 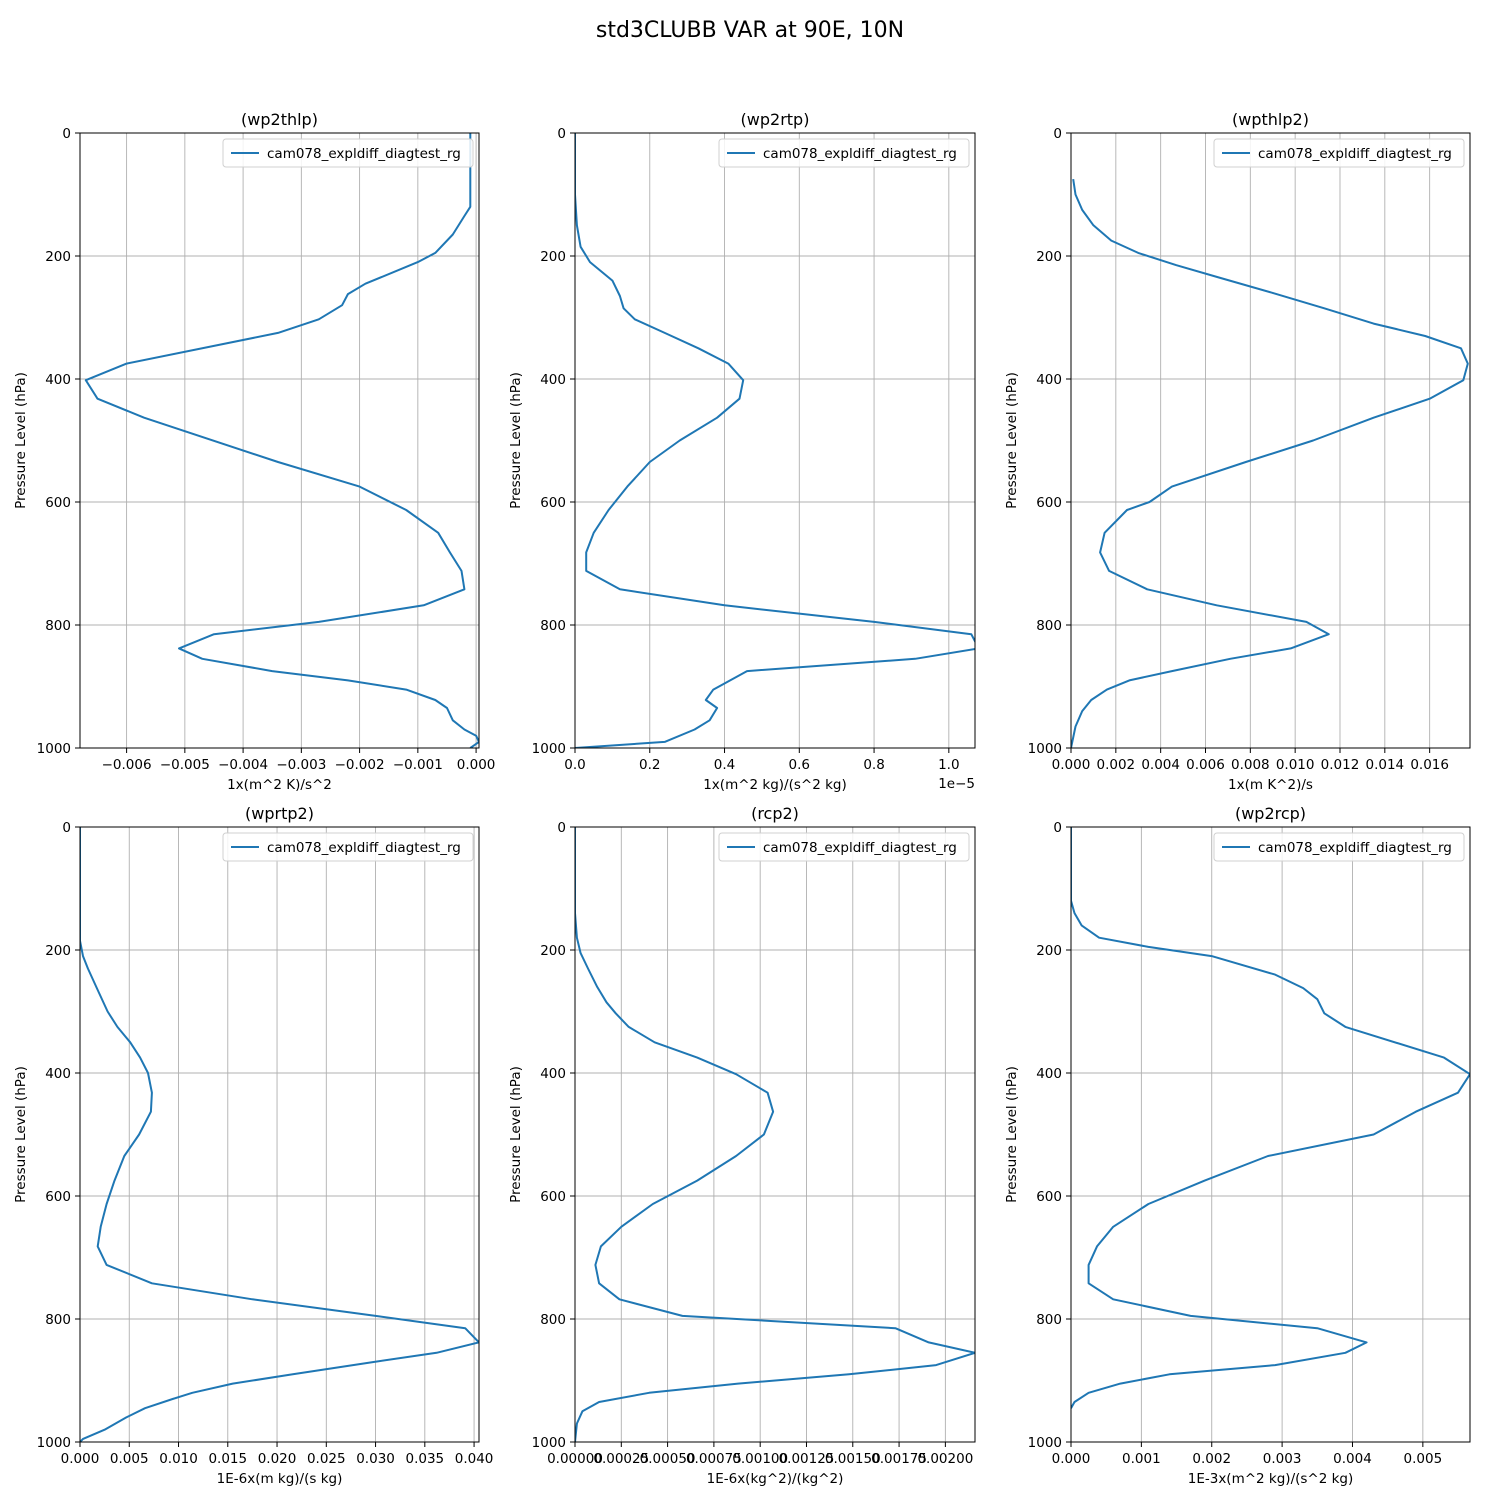 I want to click on x-tick-label: −0.005, so click(x=185, y=765).